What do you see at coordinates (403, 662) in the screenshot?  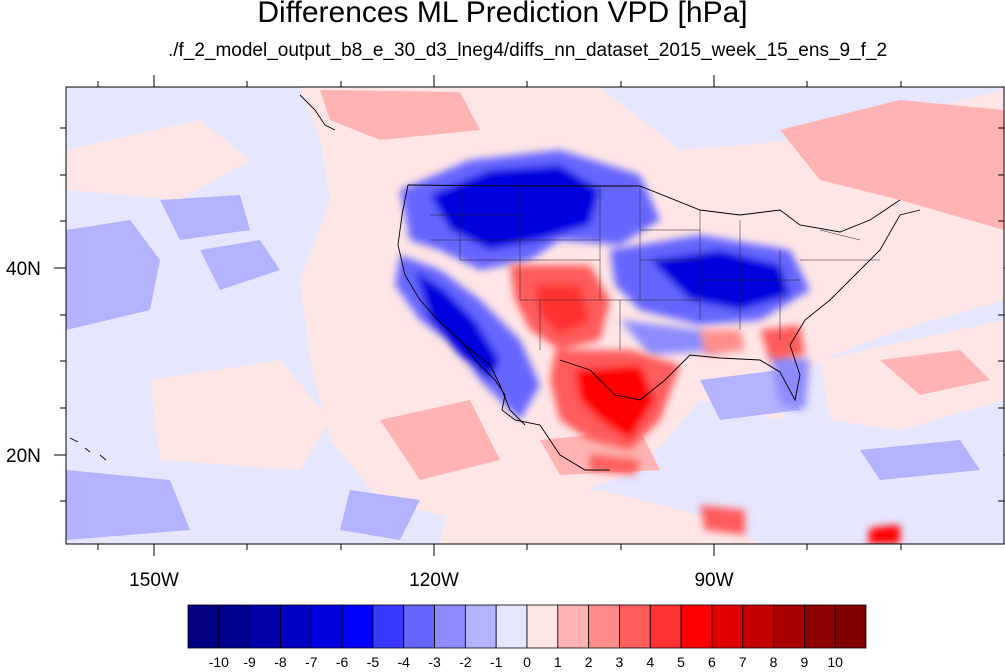 I see `colorbar-tick-label: -4` at bounding box center [403, 662].